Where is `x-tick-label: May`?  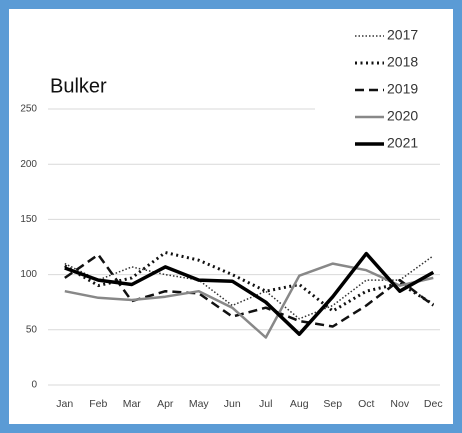 x-tick-label: May is located at coordinates (199, 404).